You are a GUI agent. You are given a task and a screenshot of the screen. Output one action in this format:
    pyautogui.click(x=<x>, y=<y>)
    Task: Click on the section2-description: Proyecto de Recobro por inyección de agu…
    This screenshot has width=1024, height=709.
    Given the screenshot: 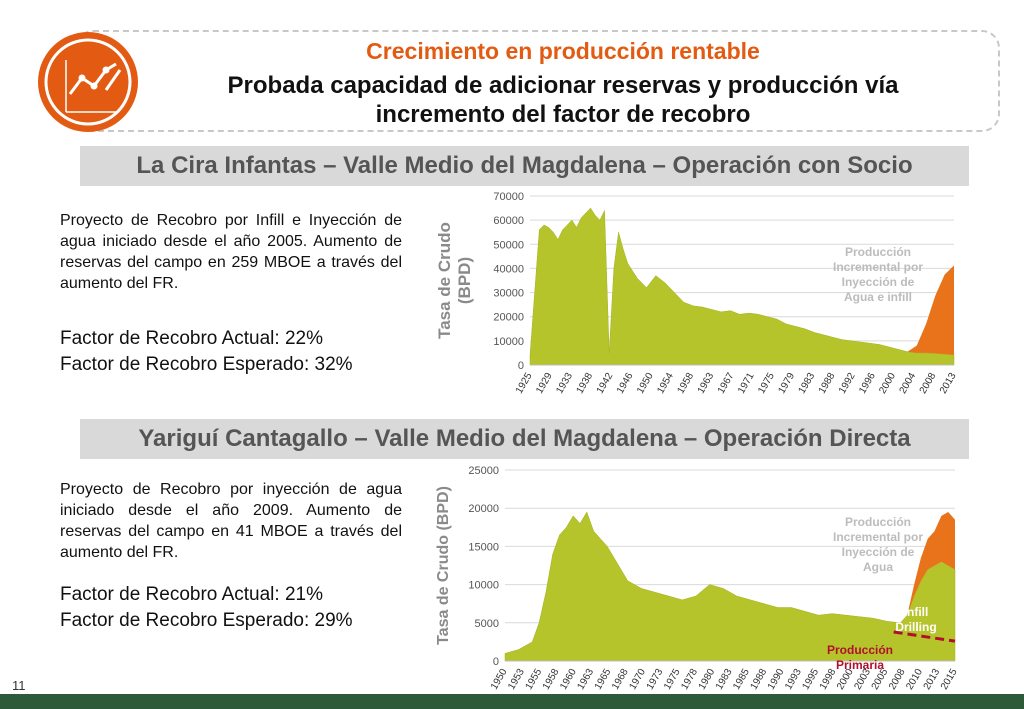 What is the action you would take?
    pyautogui.click(x=231, y=521)
    